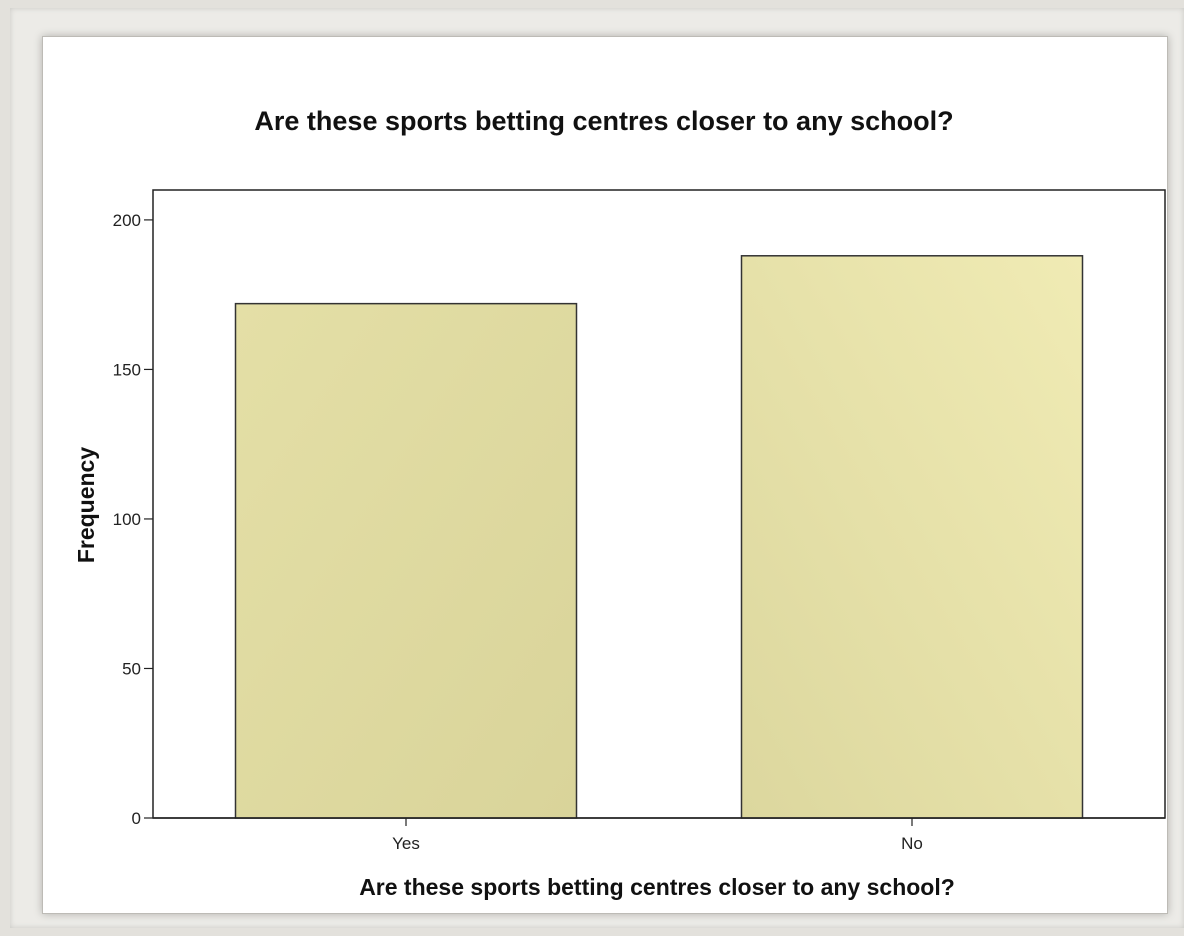 The width and height of the screenshot is (1184, 936). Describe the element at coordinates (406, 843) in the screenshot. I see `x-tick-label: Yes` at that location.